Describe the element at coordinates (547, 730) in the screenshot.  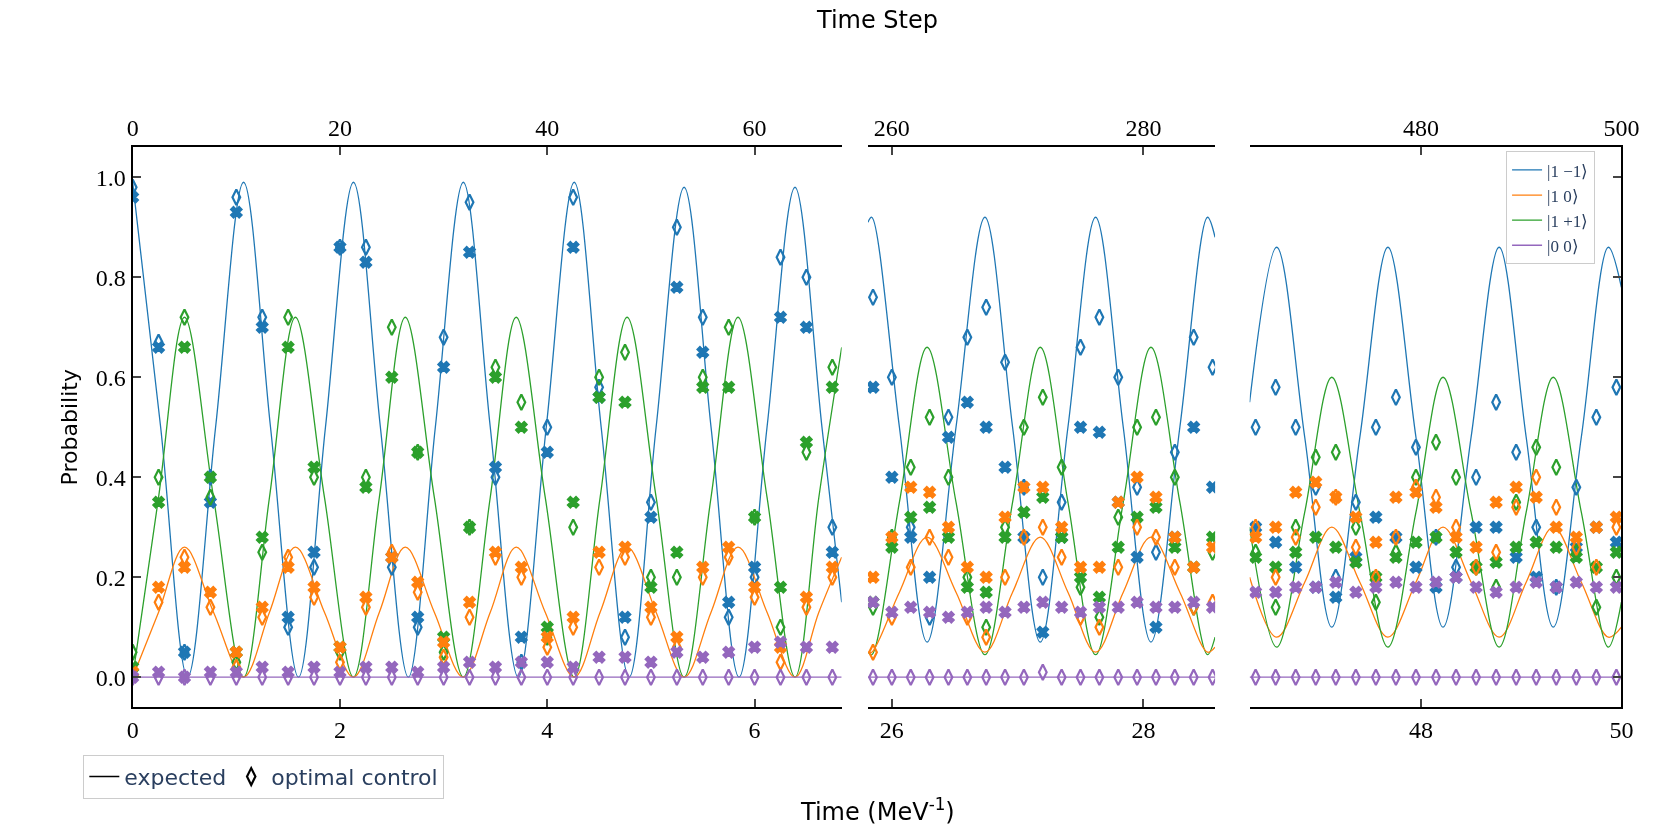
I see `x-tick-label: 4` at that location.